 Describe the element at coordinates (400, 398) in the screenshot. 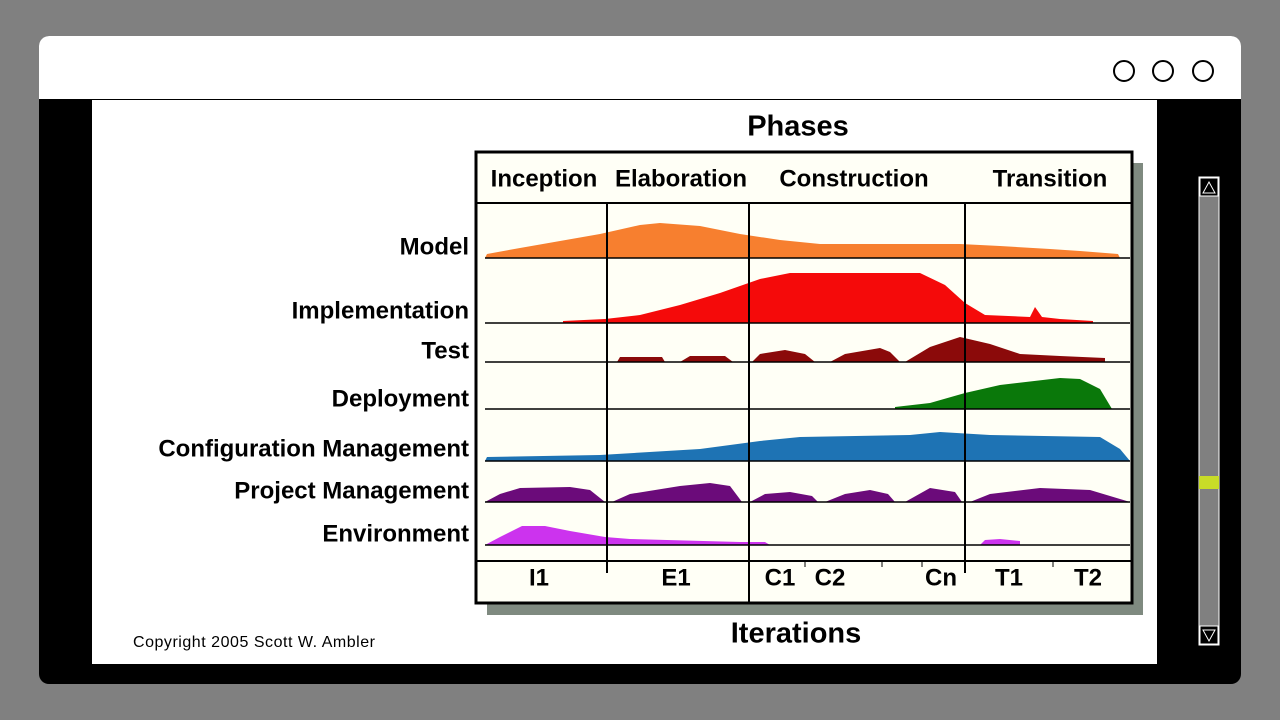

I see `discipline-label: Deployment` at that location.